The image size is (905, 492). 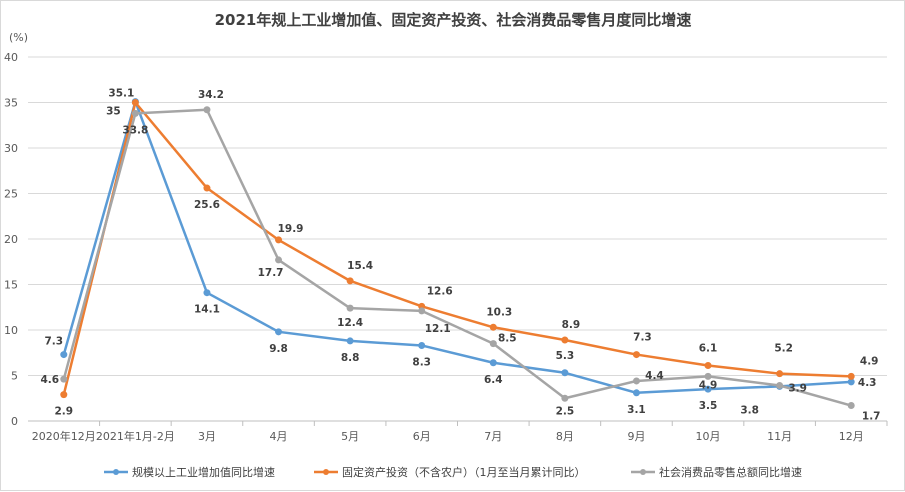 I want to click on y-axis-label: (%), so click(x=18, y=37).